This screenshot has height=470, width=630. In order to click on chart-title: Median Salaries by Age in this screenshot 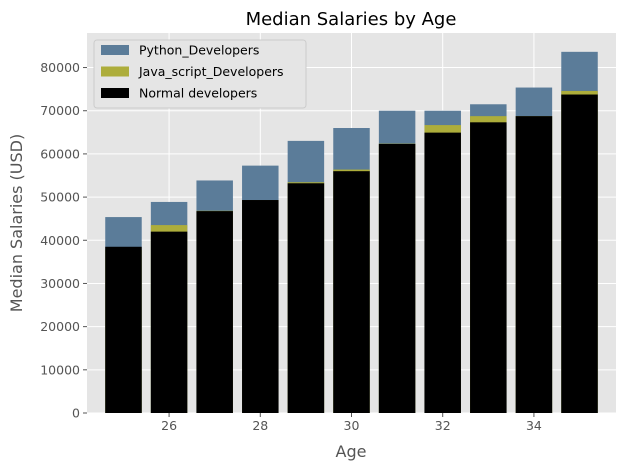, I will do `click(351, 19)`.